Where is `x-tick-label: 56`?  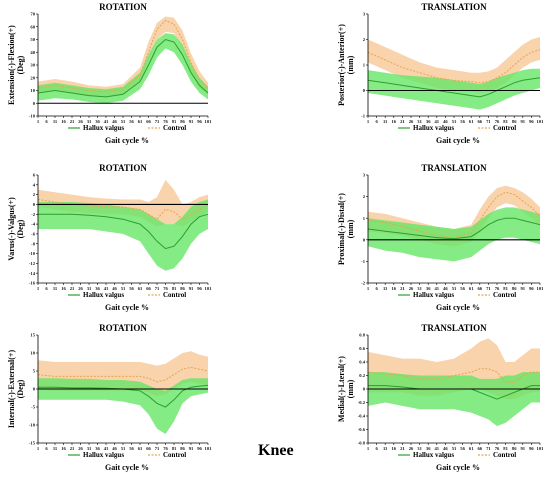 x-tick-label: 56 is located at coordinates (131, 448).